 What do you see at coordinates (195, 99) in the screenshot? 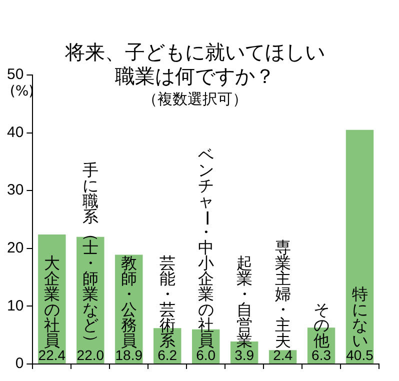
I see `text: （複数選択可）` at bounding box center [195, 99].